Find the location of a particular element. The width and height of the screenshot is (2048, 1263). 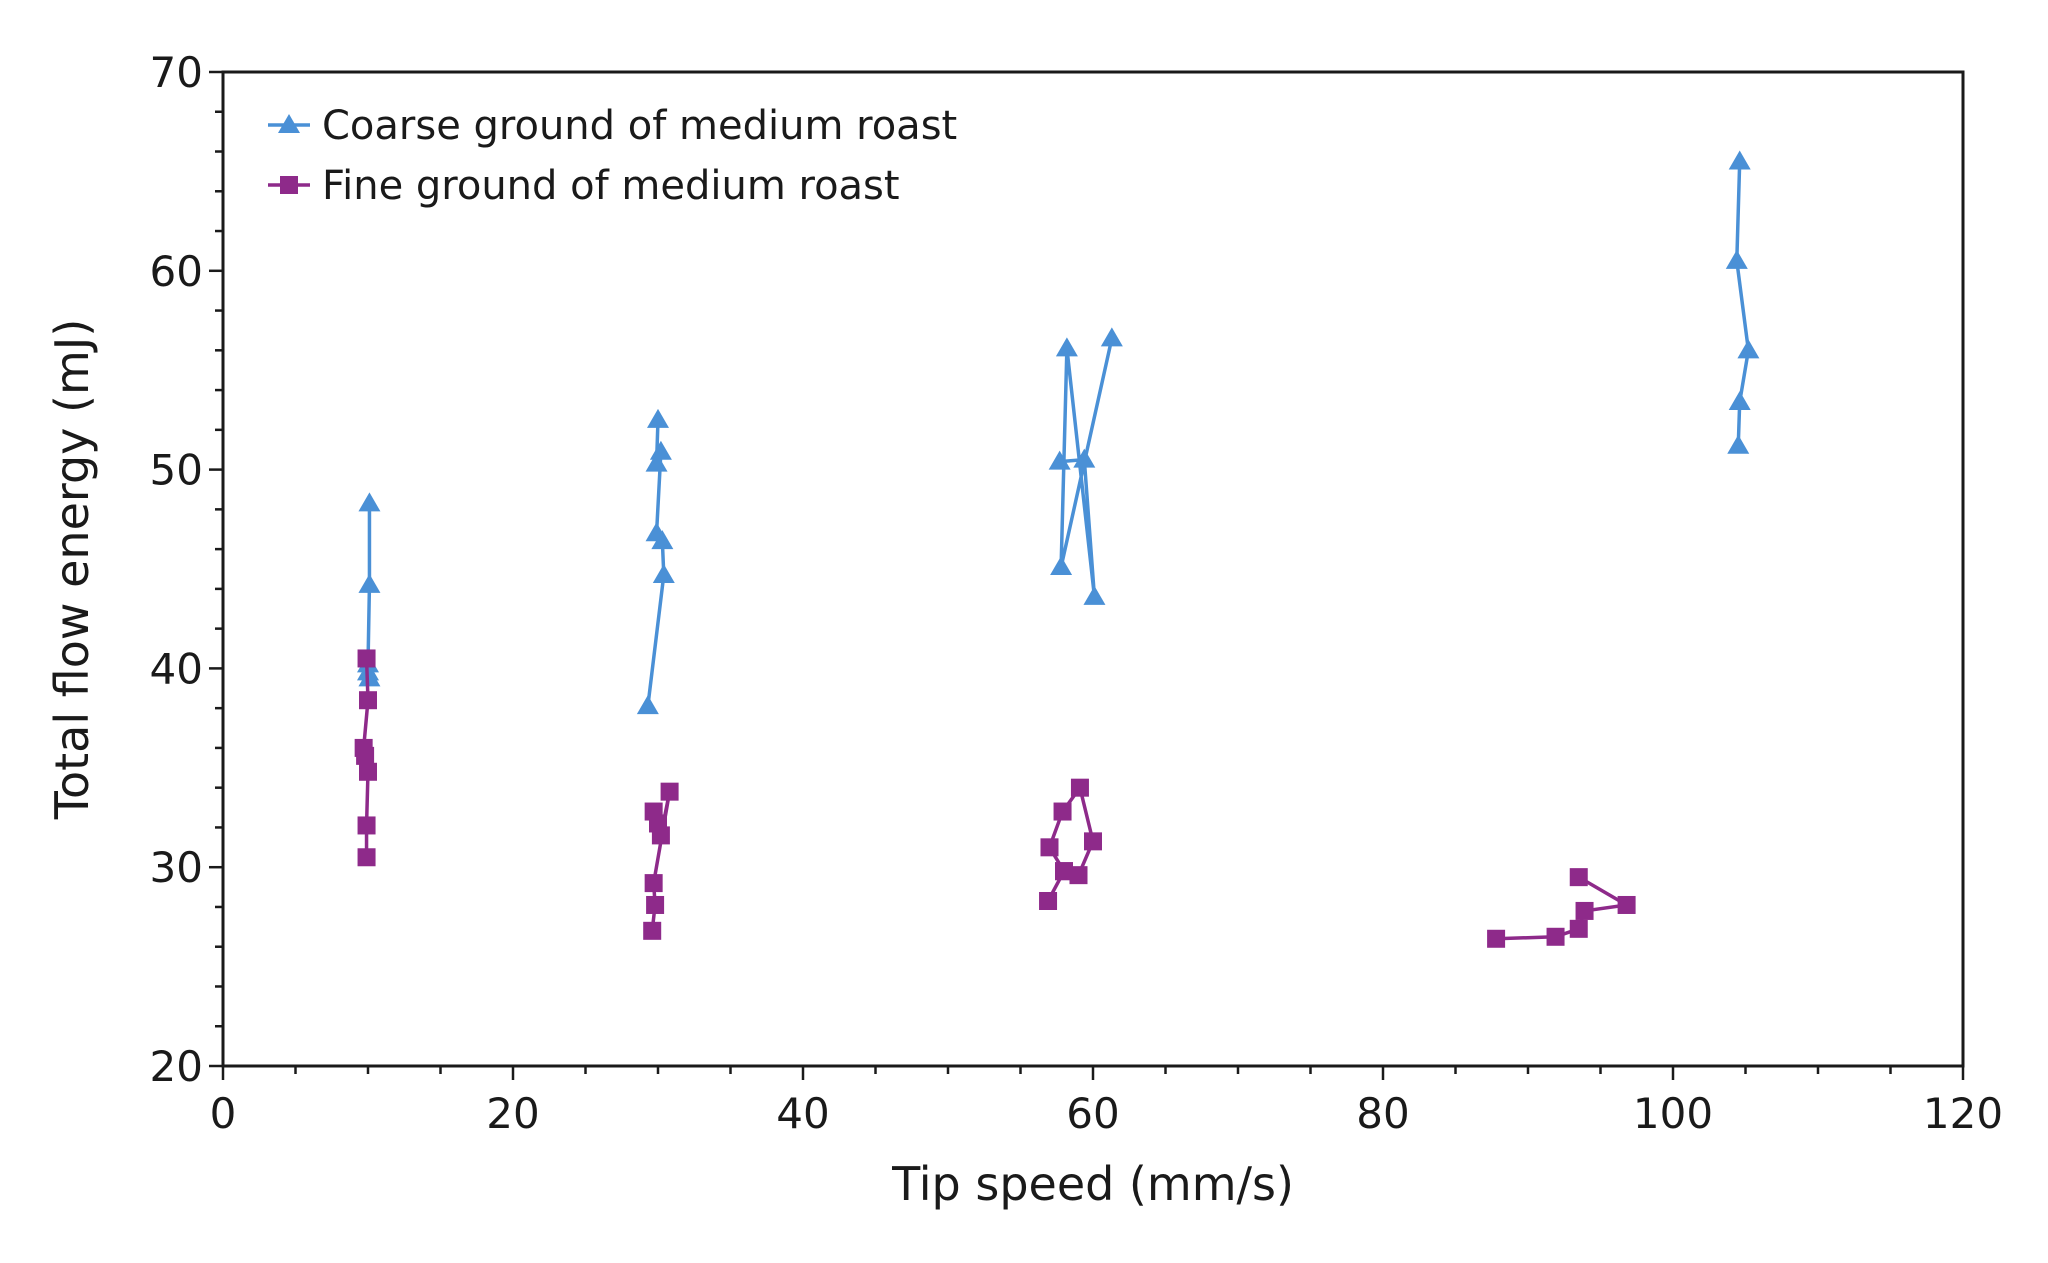

y-tick-label: 30 is located at coordinates (176, 867).